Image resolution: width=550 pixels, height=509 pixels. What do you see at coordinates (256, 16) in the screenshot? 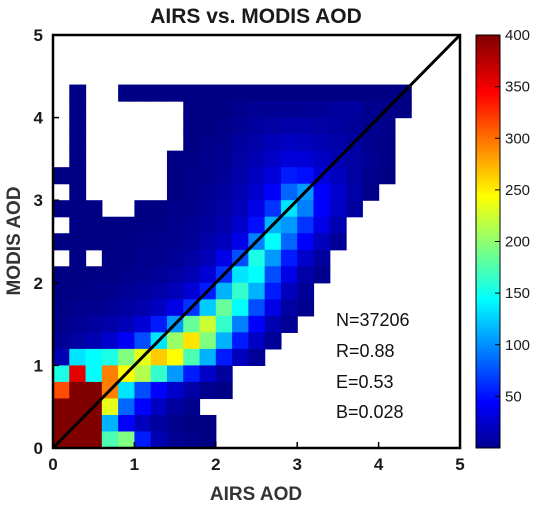
I see `chart-title: AIRS vs. MODIS AOD` at bounding box center [256, 16].